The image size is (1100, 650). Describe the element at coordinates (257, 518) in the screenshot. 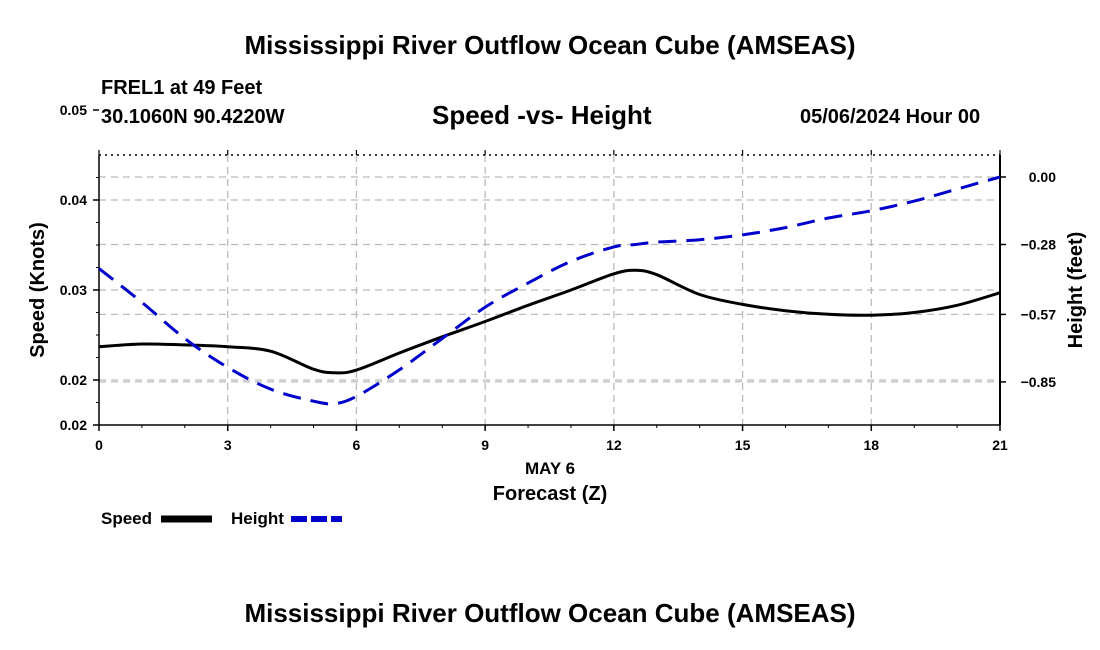

I see `legend-height-label: Height` at that location.